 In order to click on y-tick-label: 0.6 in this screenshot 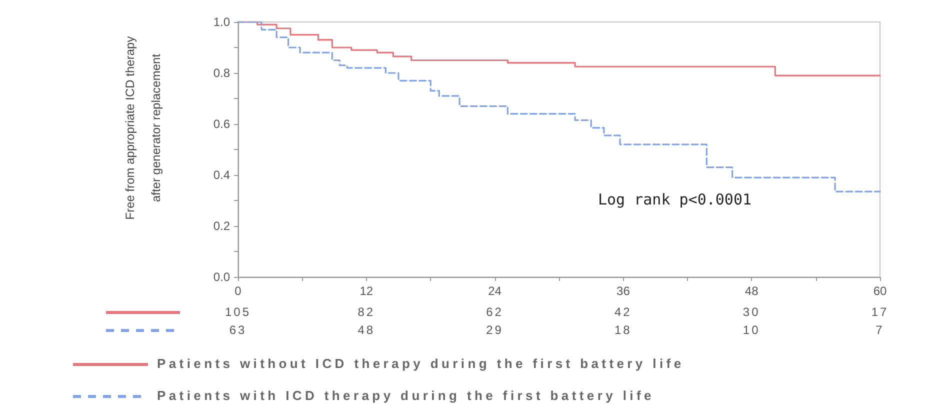, I will do `click(221, 124)`.